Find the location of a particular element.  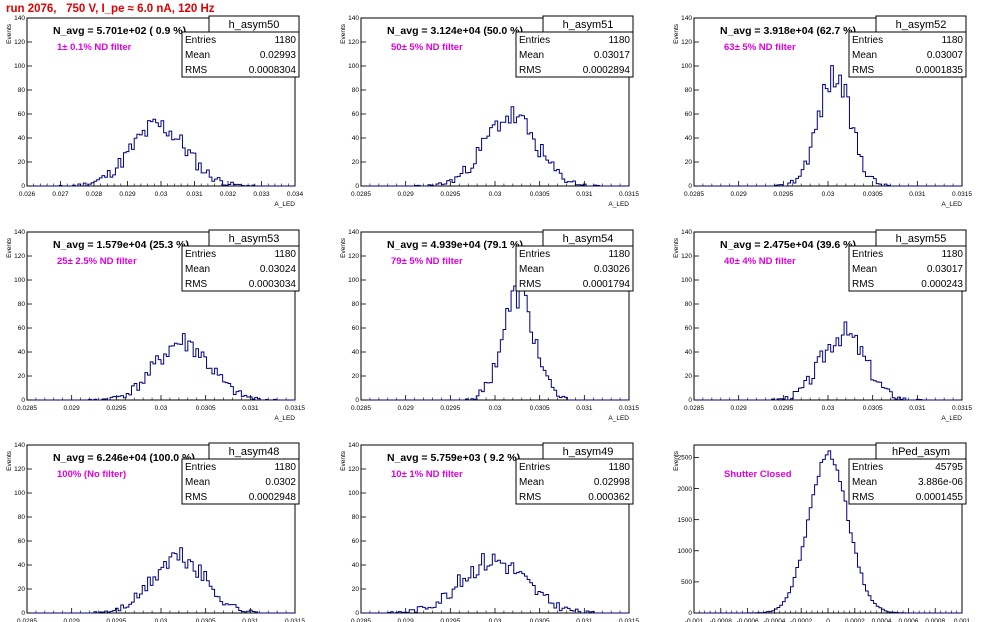

x-tick-label: -0.0008 is located at coordinates (721, 620).